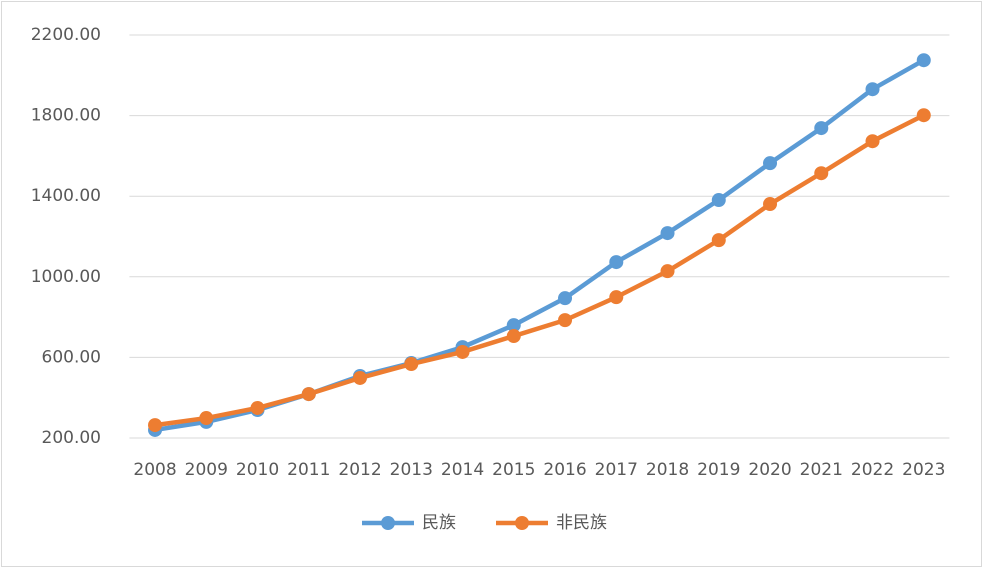  What do you see at coordinates (616, 470) in the screenshot?
I see `x-tick-label: 2017` at bounding box center [616, 470].